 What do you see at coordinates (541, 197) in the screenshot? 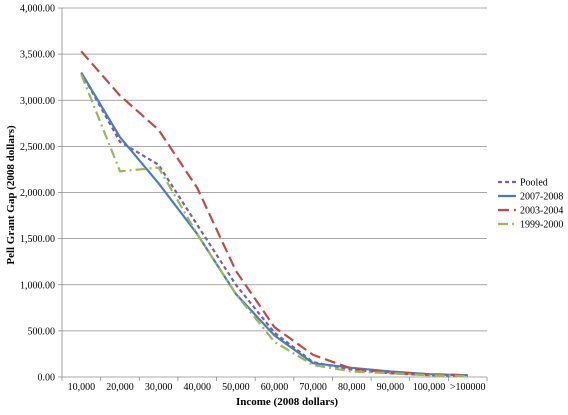
I see `legend-label: 2007-2008` at bounding box center [541, 197].